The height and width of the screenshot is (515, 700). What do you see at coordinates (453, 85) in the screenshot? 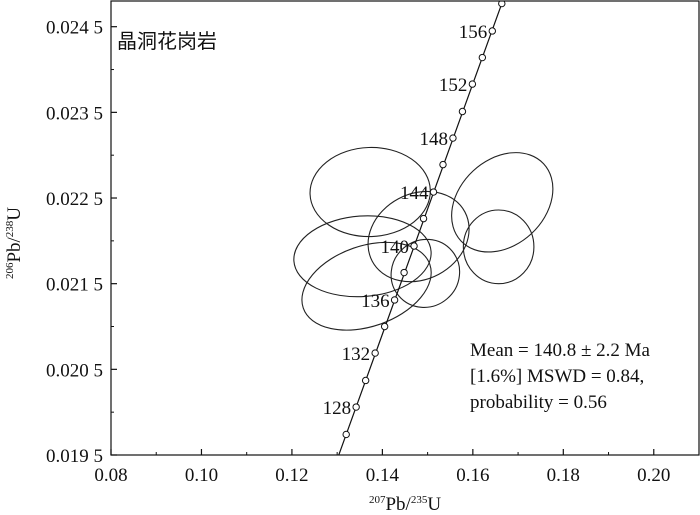
I see `age-label-152: 152` at bounding box center [453, 85].